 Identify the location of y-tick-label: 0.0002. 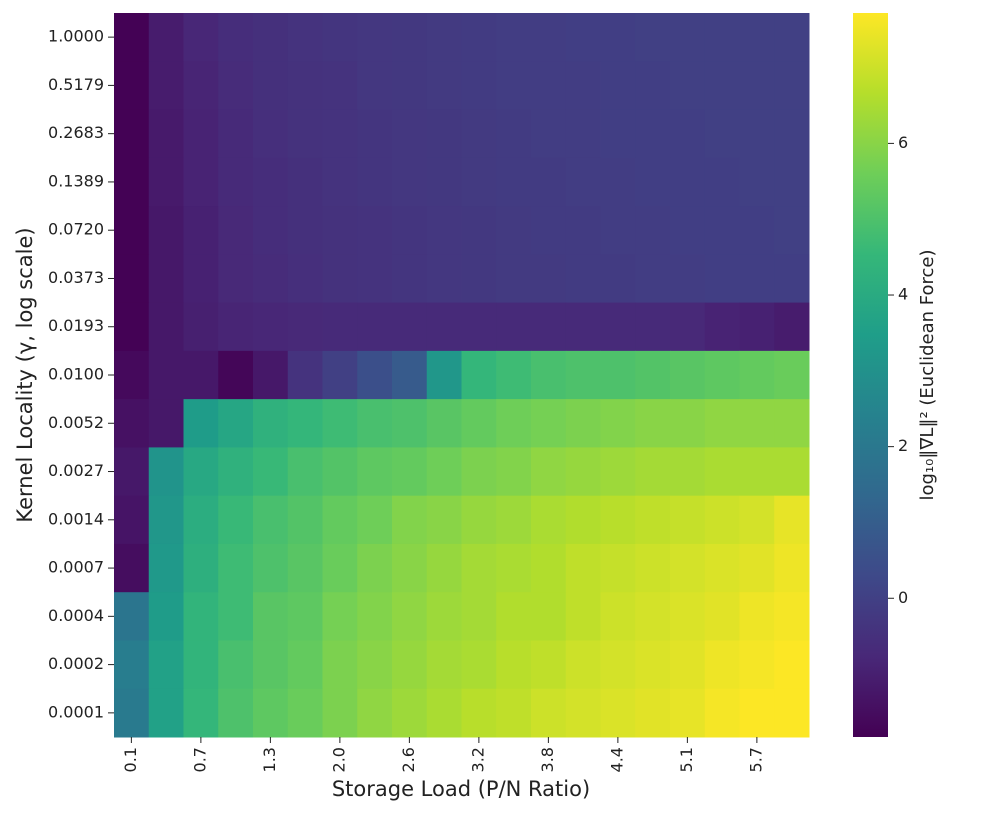
(76, 663).